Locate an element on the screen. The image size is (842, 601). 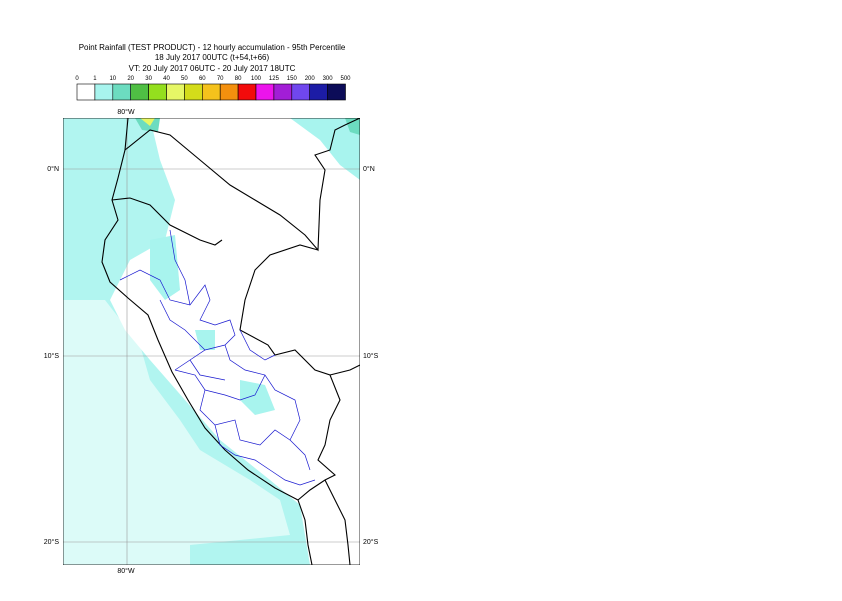
legend-label: 40 is located at coordinates (166, 79).